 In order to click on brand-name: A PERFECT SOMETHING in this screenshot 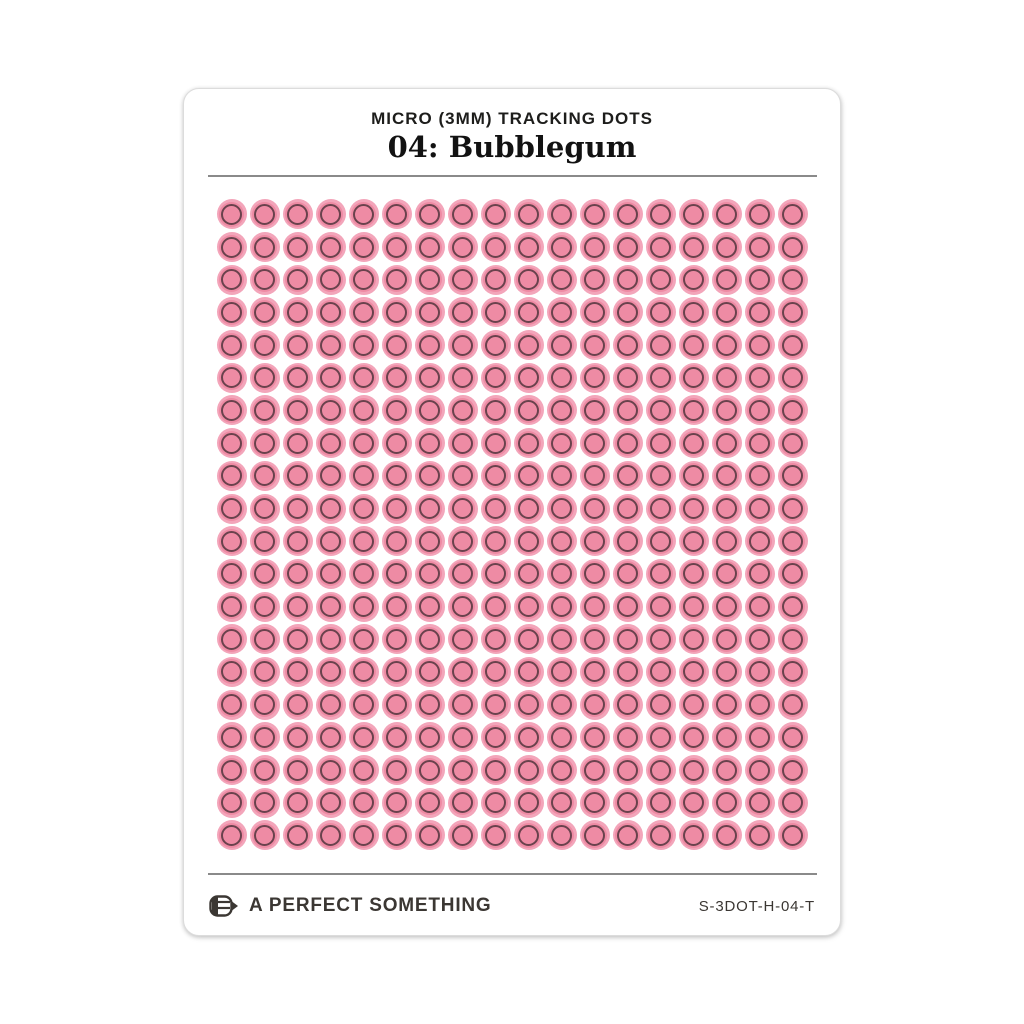, I will do `click(370, 905)`.